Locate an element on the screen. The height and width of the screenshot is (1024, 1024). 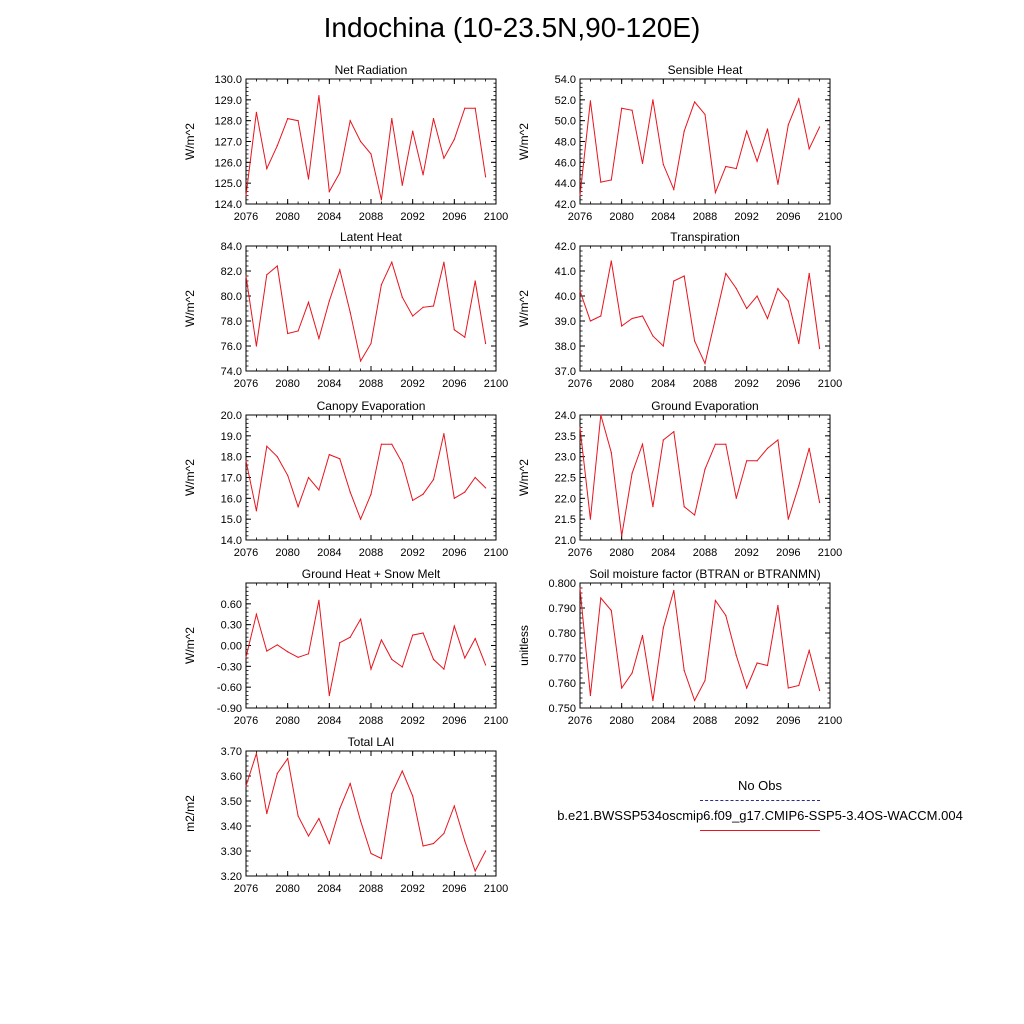
ground-evaporation-xtick-label: 2080 is located at coordinates (621, 553).